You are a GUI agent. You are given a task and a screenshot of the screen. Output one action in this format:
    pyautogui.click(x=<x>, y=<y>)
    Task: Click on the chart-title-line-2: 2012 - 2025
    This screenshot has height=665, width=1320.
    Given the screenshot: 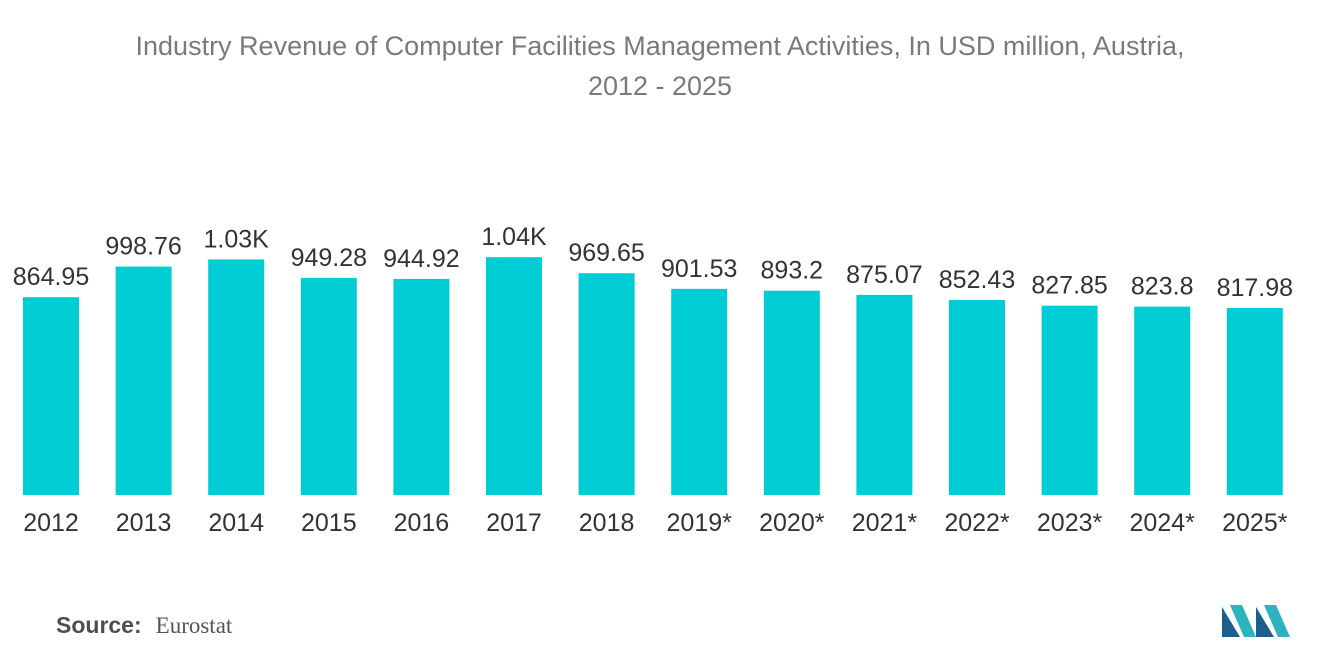 What is the action you would take?
    pyautogui.click(x=660, y=86)
    